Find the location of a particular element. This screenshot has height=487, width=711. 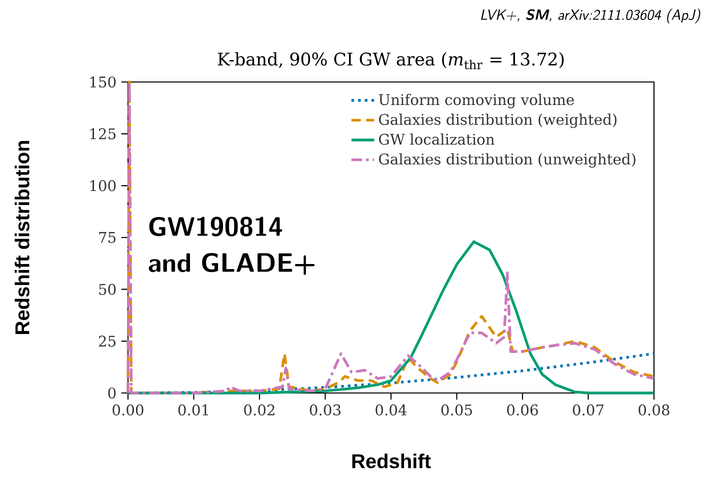

y-tick-label: 75 is located at coordinates (107, 237).